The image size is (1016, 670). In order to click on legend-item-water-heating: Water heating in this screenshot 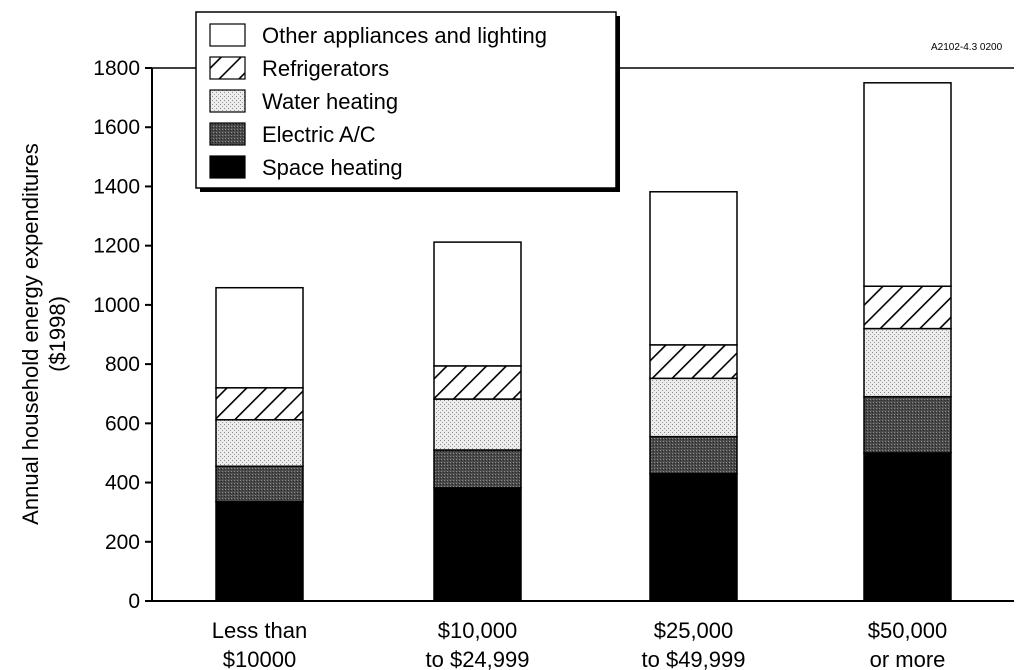, I will do `click(303, 101)`.